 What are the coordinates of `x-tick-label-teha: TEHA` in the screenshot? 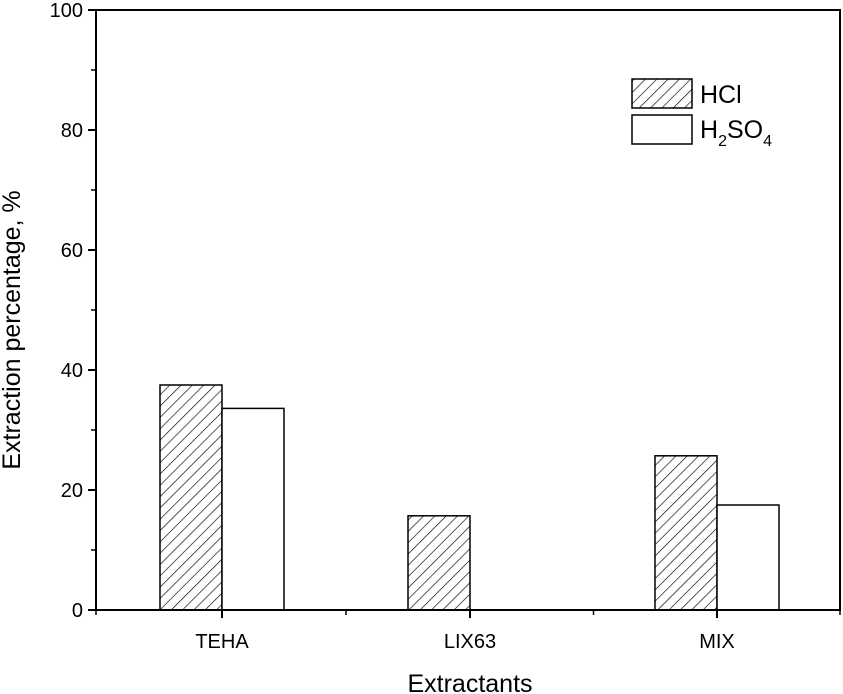 It's located at (222, 642).